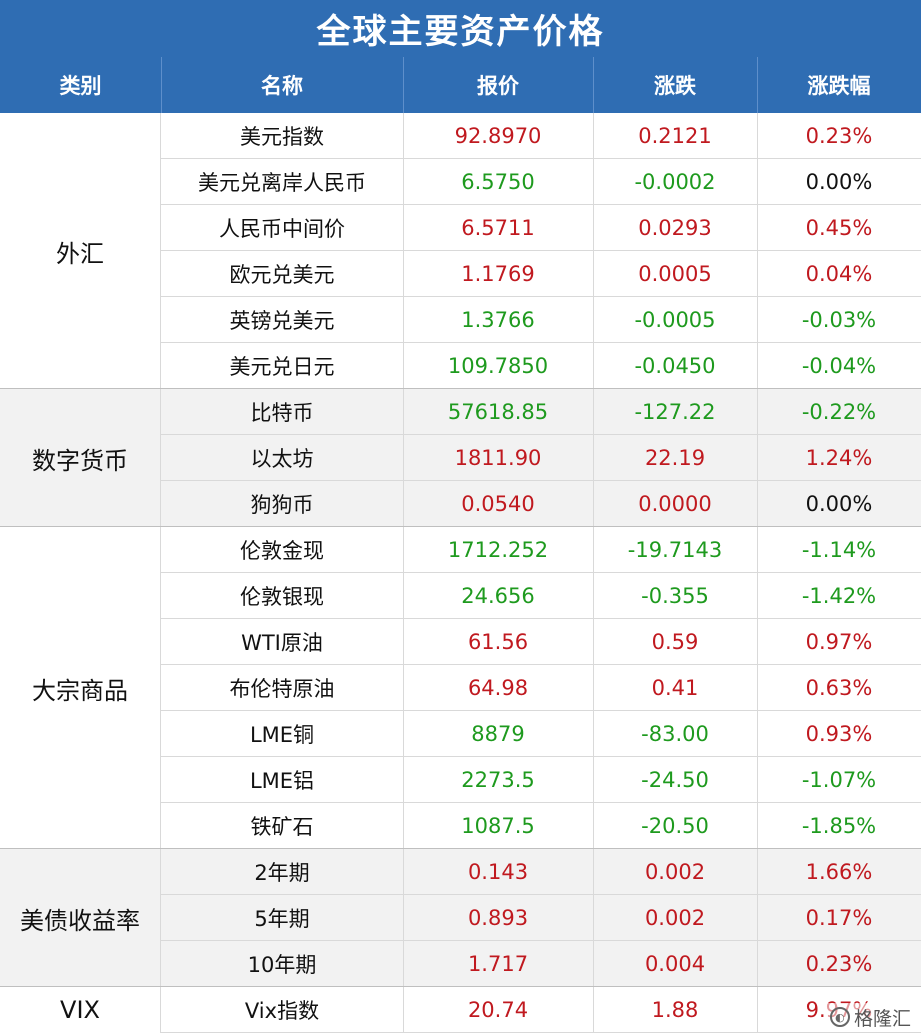 The image size is (921, 1035). What do you see at coordinates (675, 734) in the screenshot?
I see `asset-change: -83.00` at bounding box center [675, 734].